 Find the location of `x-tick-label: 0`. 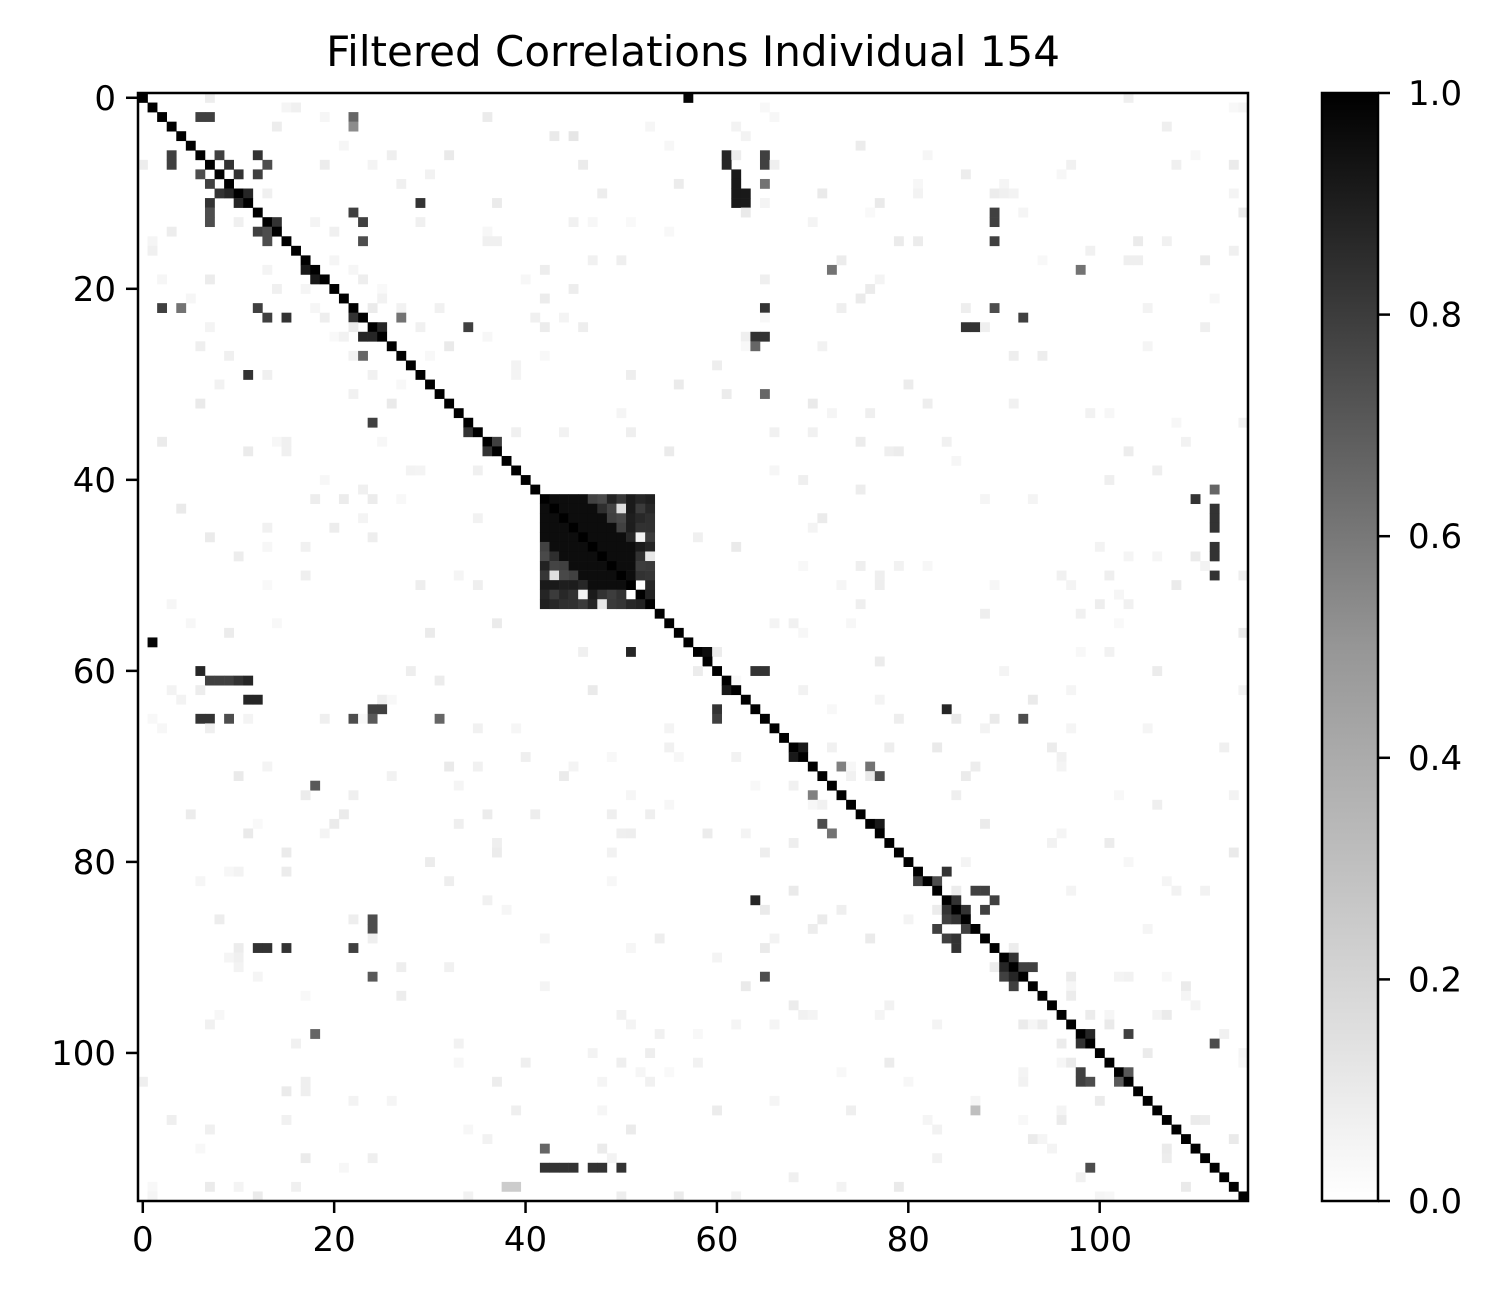

x-tick-label: 0 is located at coordinates (143, 1240).